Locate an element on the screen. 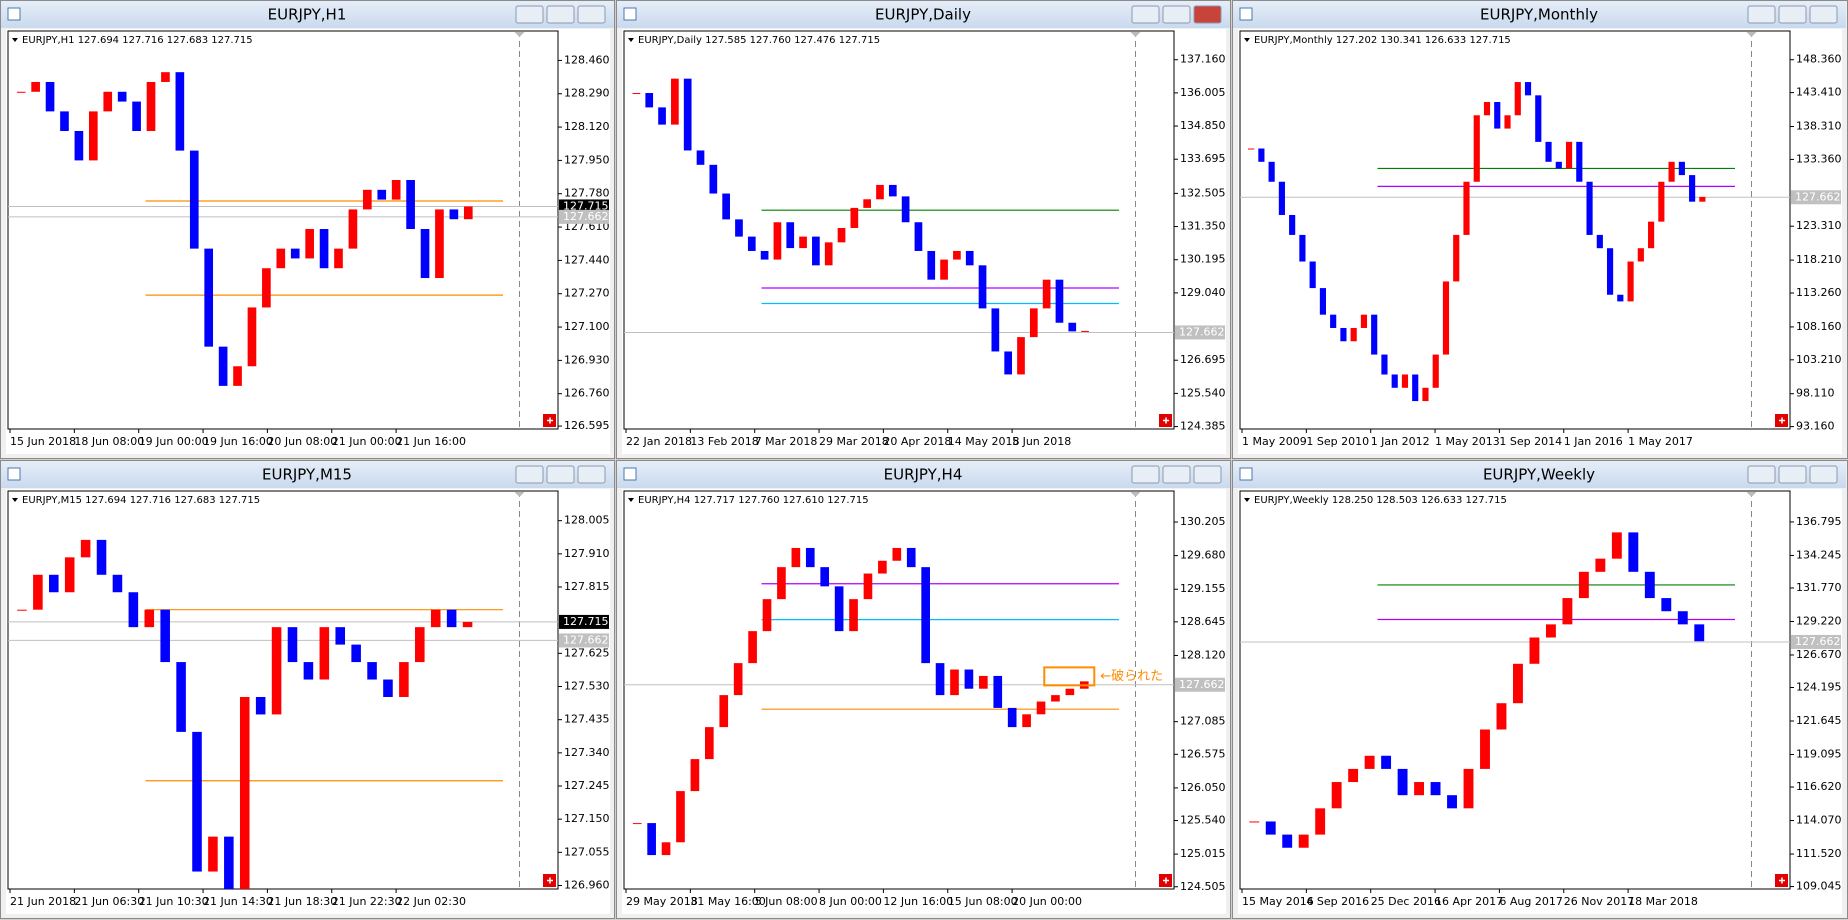 The image size is (1848, 920). title-bar is located at coordinates (1539, 474).